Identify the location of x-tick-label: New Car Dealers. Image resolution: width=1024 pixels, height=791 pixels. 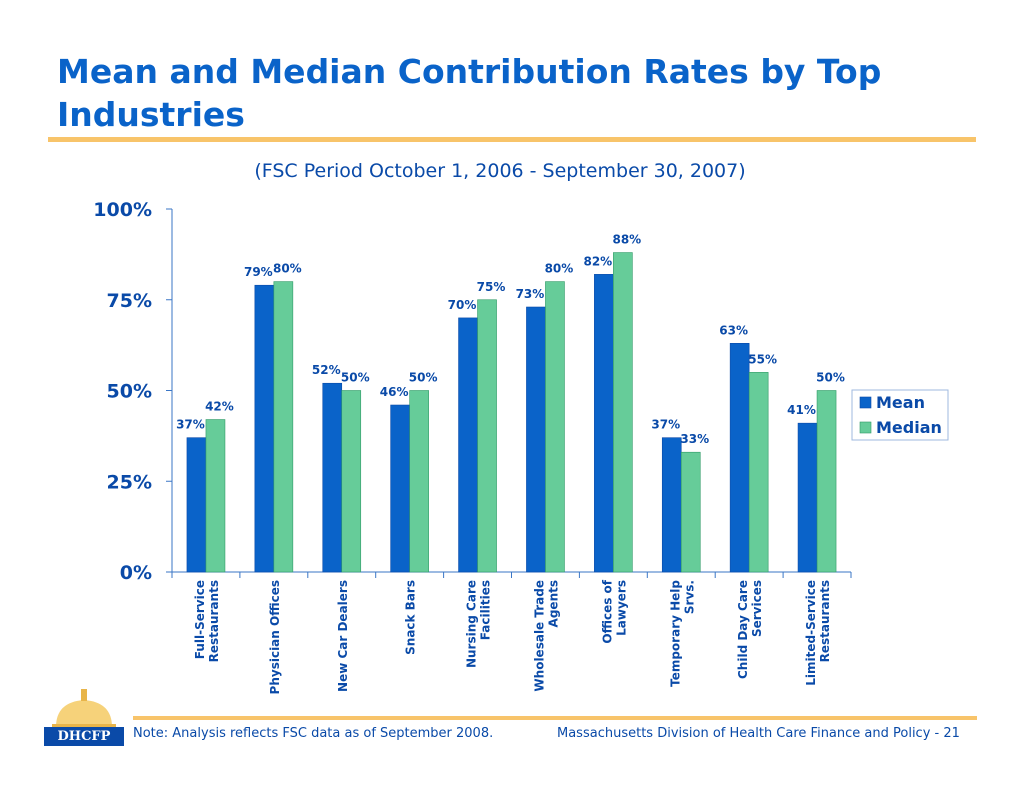
(343, 636).